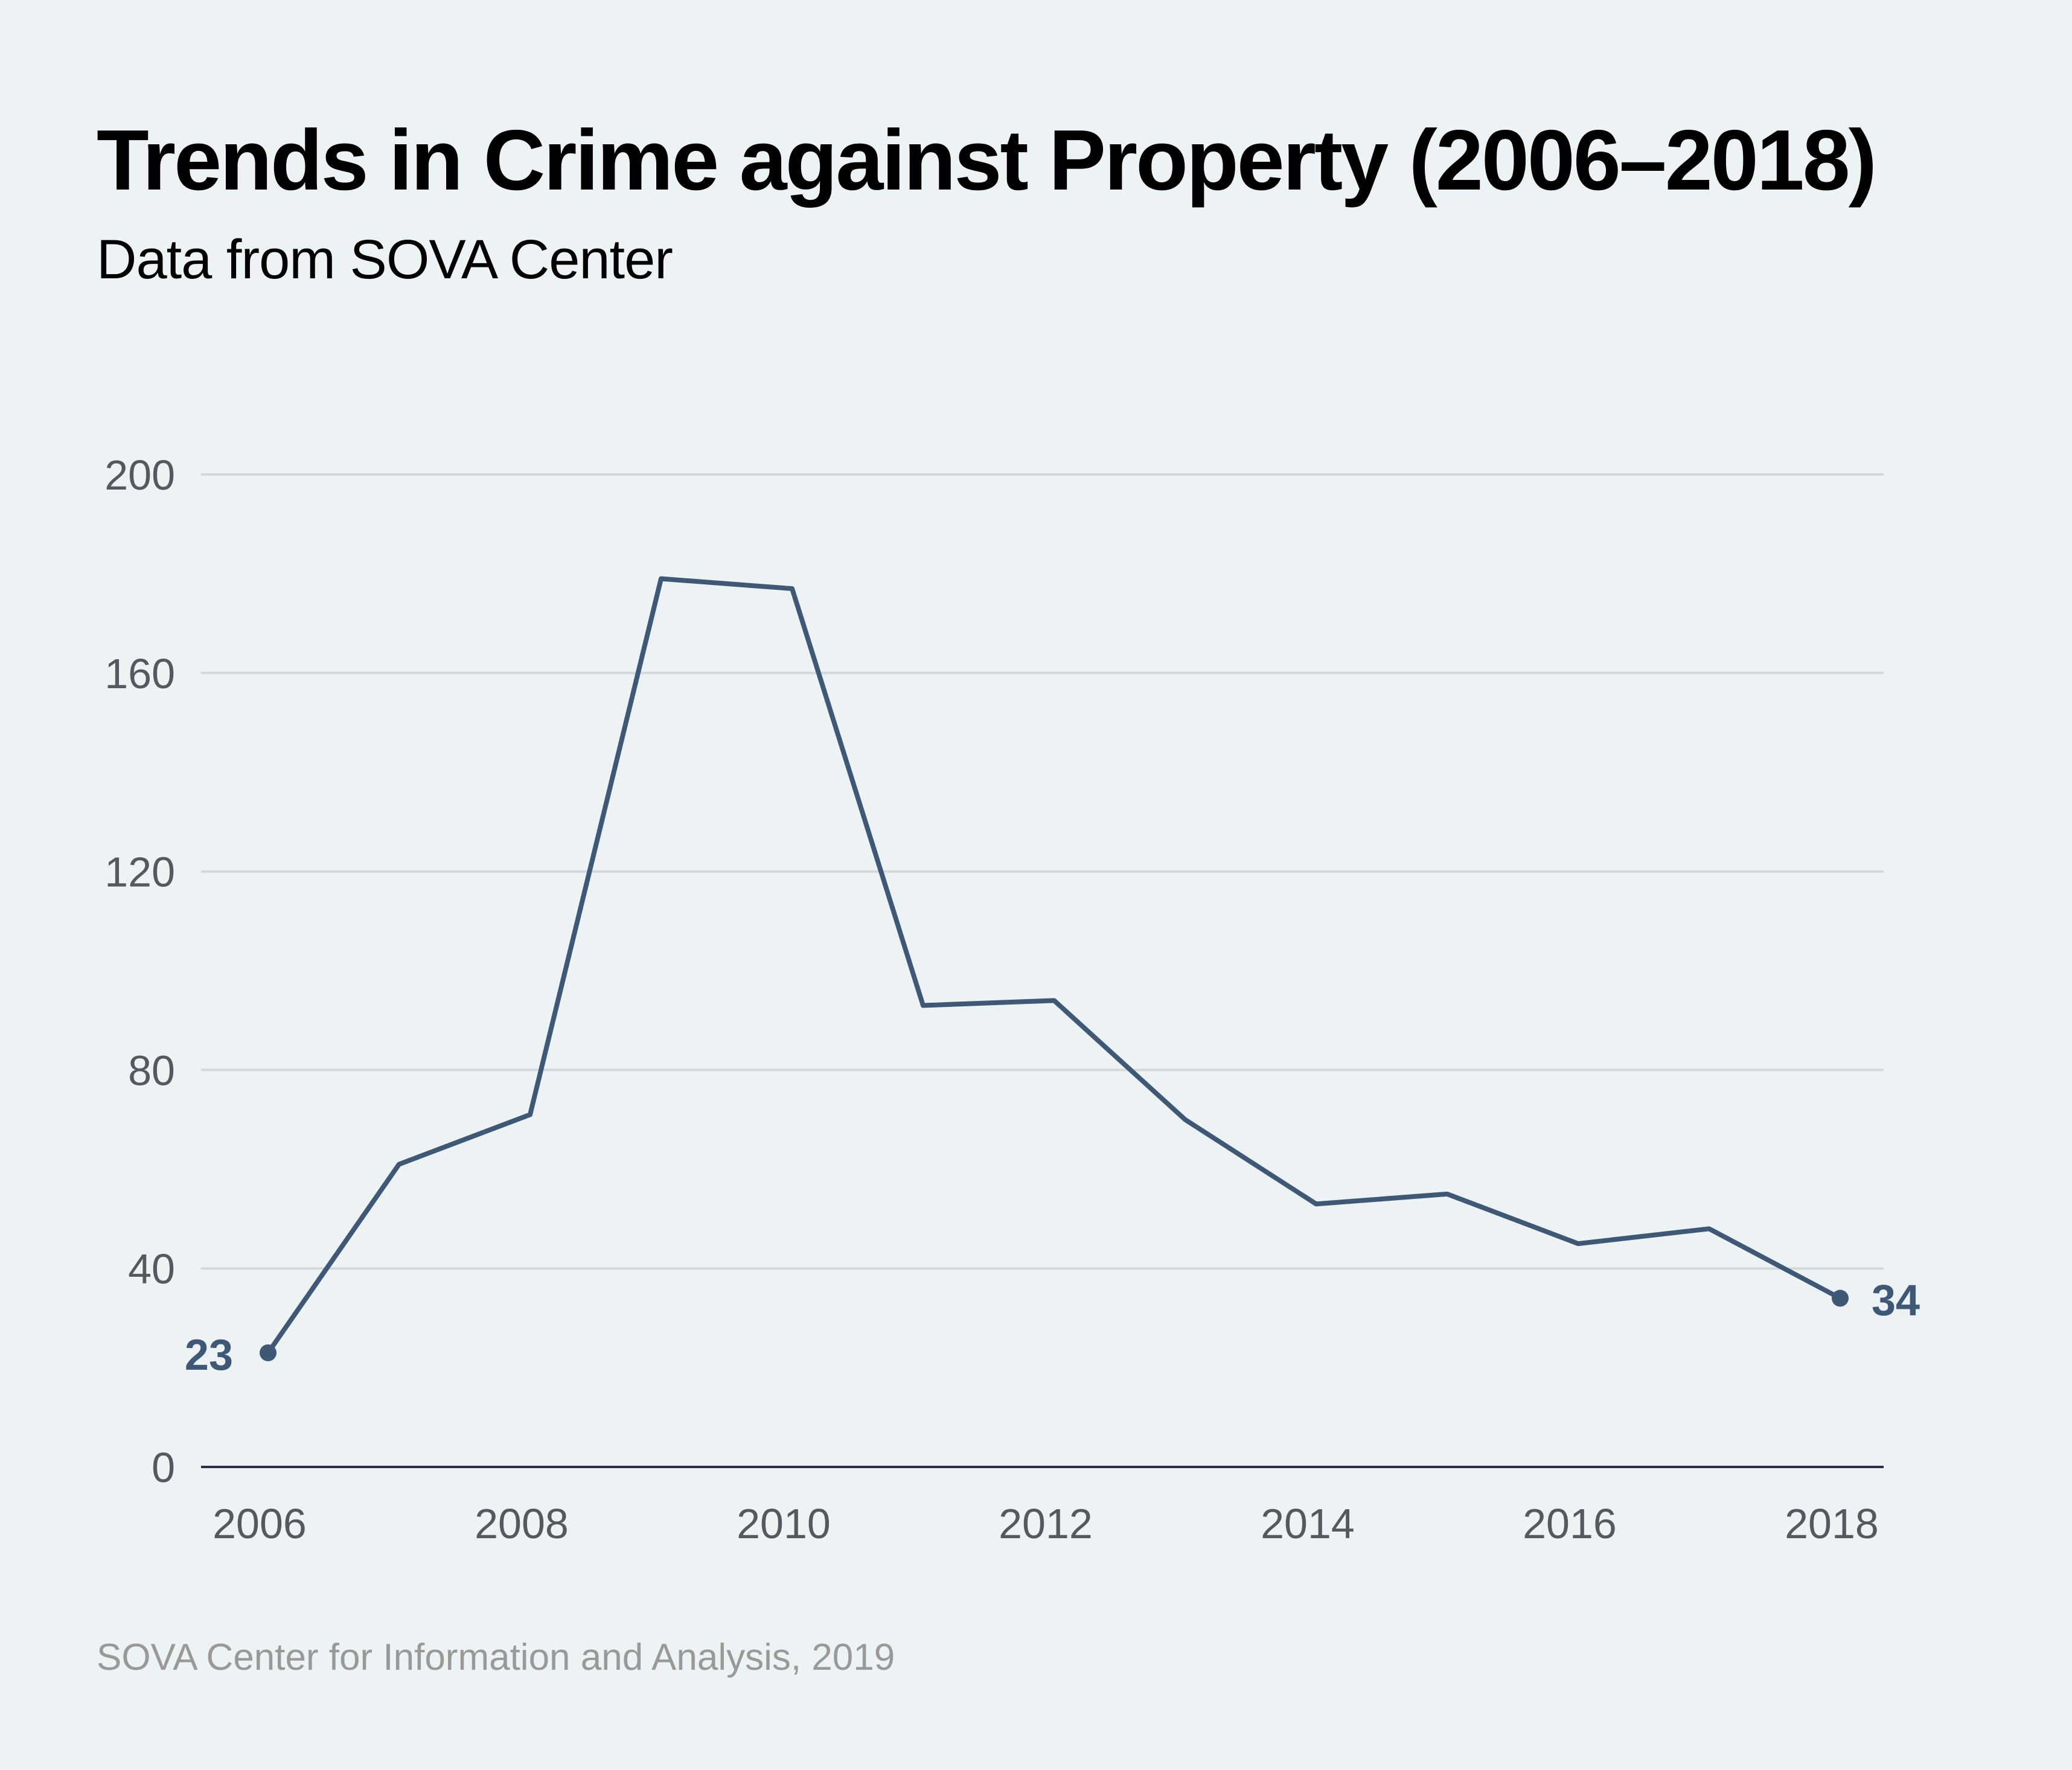 This screenshot has width=2072, height=1770. Describe the element at coordinates (163, 1467) in the screenshot. I see `y-tick-label: 0` at that location.